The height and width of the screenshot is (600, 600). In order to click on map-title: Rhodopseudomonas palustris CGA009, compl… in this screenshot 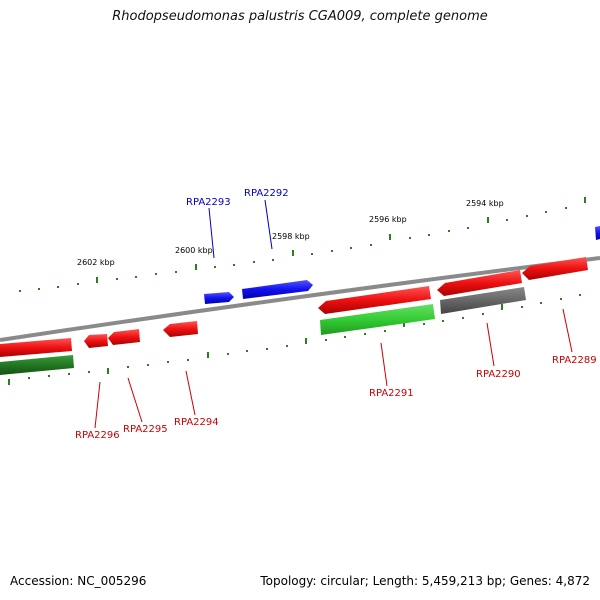, I will do `click(300, 16)`.